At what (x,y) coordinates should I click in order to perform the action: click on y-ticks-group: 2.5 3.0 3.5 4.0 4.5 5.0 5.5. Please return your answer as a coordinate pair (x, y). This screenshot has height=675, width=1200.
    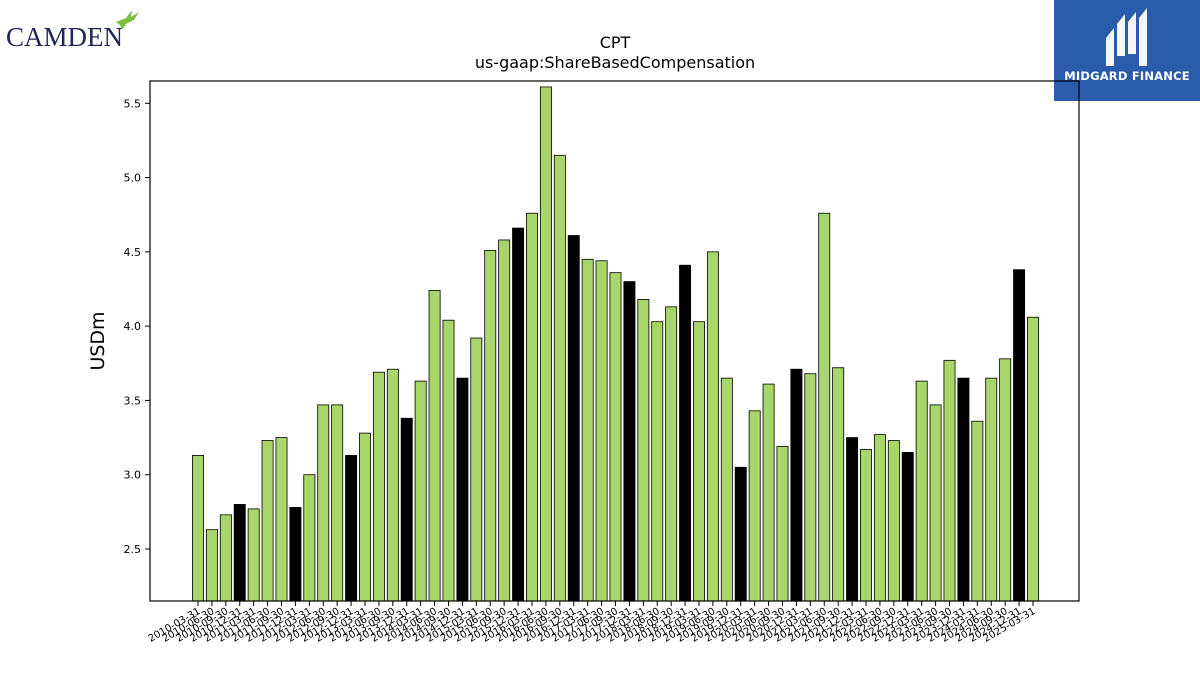
    Looking at the image, I should click on (137, 326).